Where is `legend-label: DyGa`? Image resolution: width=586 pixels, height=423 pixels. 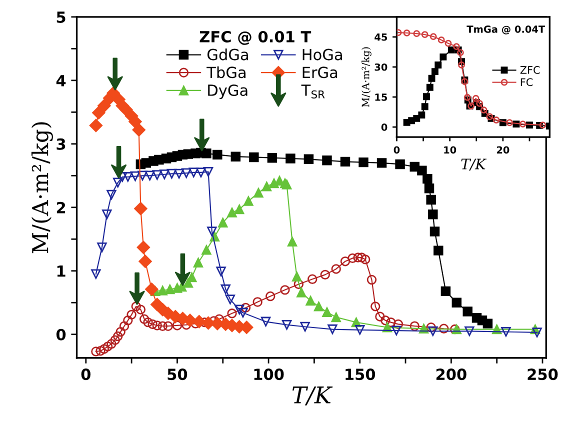
legend-label: DyGa is located at coordinates (228, 91).